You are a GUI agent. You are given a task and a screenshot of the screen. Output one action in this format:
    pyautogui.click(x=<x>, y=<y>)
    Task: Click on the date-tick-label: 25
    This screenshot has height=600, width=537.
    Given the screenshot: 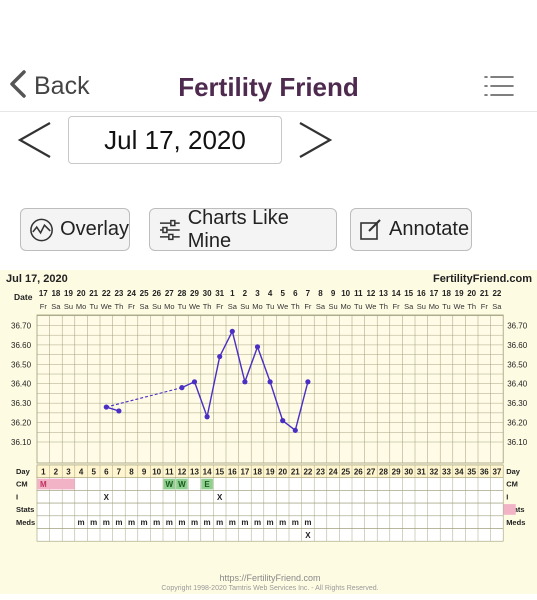 What is the action you would take?
    pyautogui.click(x=144, y=293)
    